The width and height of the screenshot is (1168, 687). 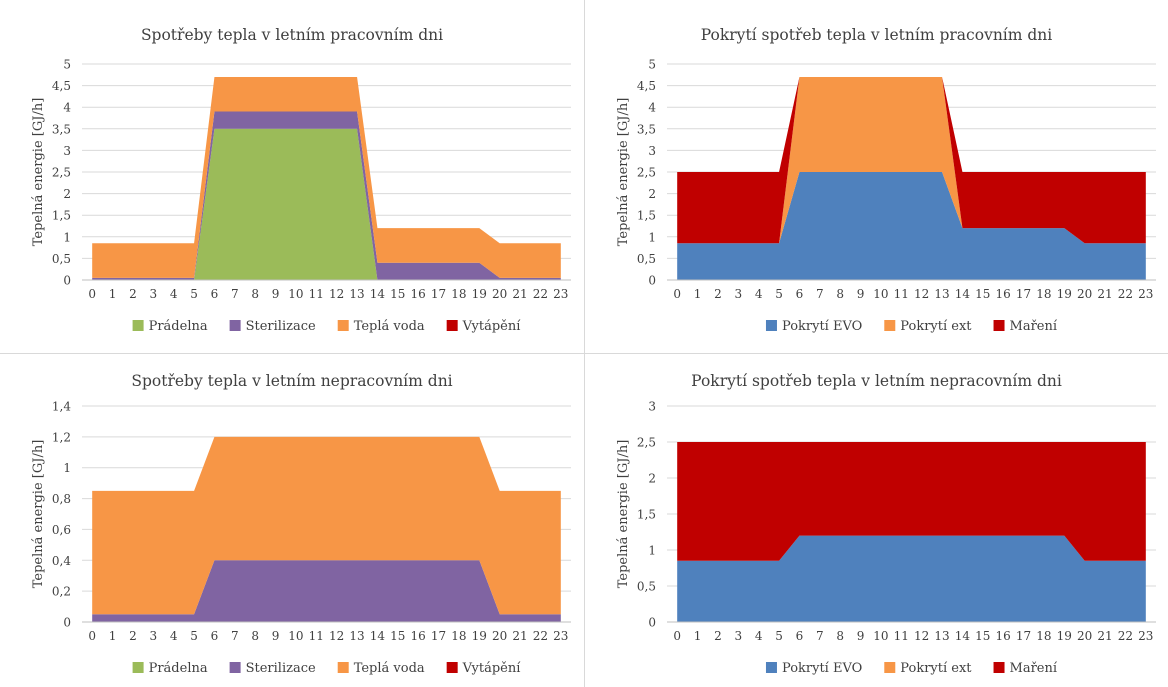 I want to click on legend-label: Vytápění, so click(x=492, y=668).